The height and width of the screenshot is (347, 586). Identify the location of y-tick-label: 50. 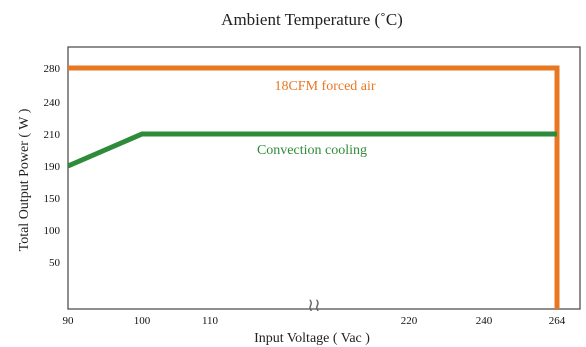
(55, 263).